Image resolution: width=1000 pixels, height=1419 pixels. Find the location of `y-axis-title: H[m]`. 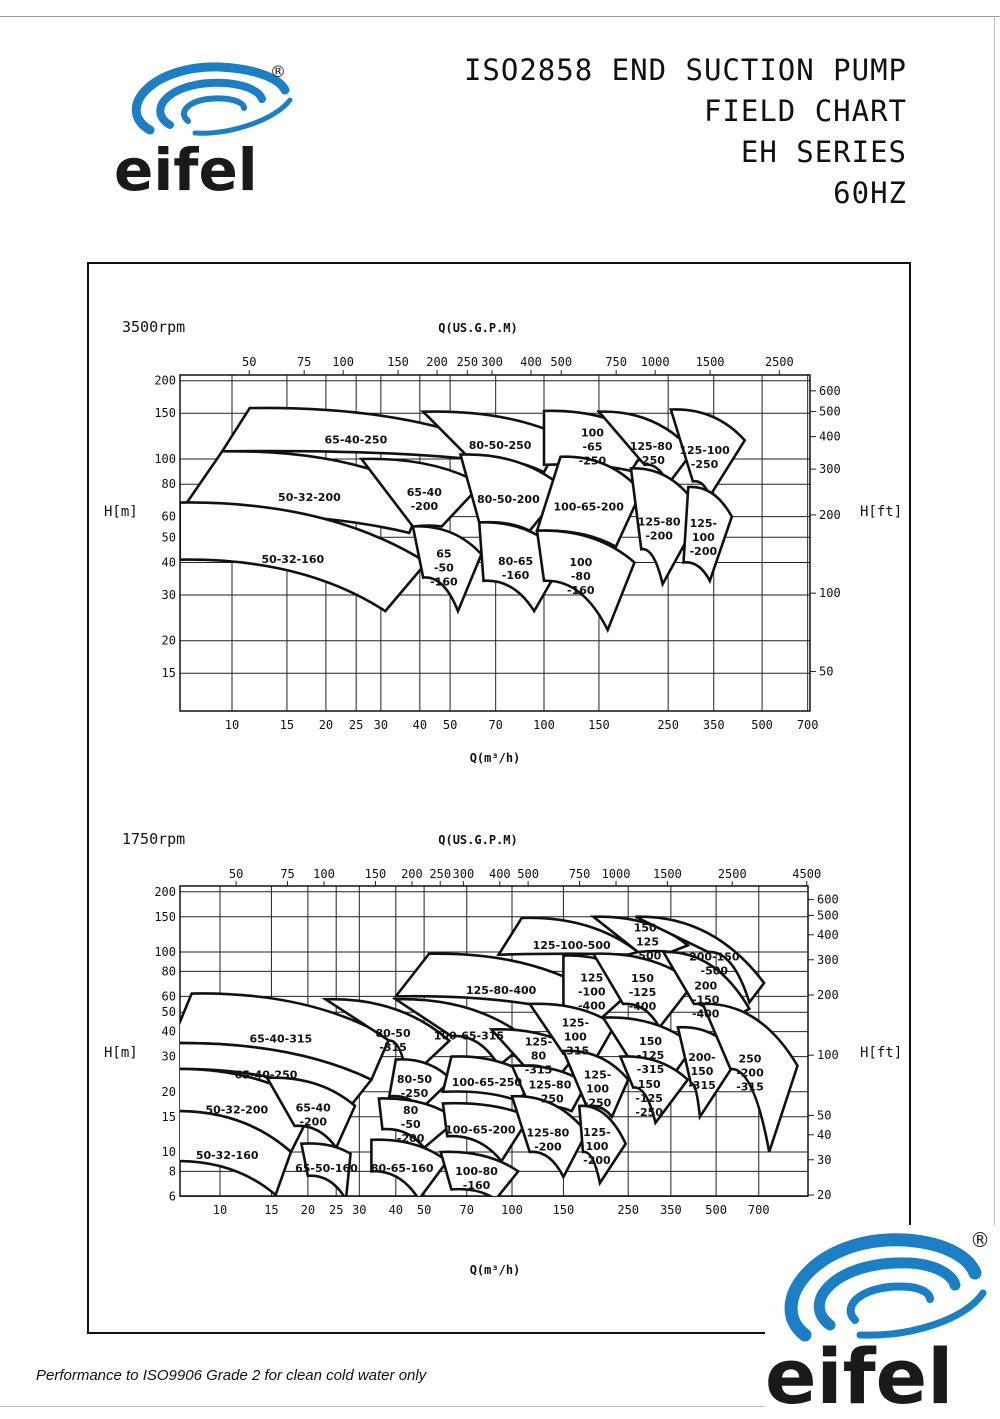

y-axis-title: H[m] is located at coordinates (121, 512).